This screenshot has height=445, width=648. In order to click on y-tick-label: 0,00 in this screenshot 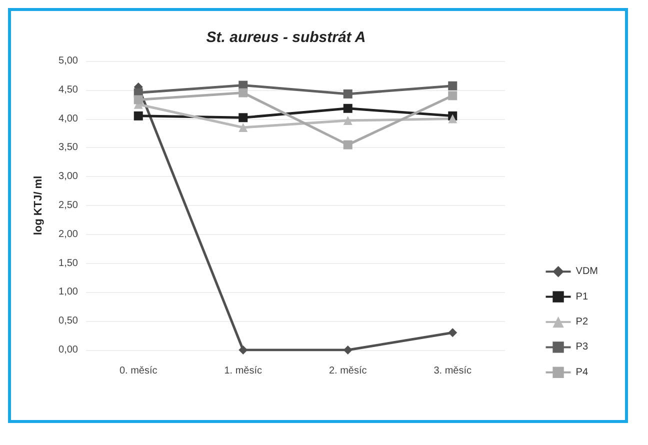, I will do `click(68, 350)`.